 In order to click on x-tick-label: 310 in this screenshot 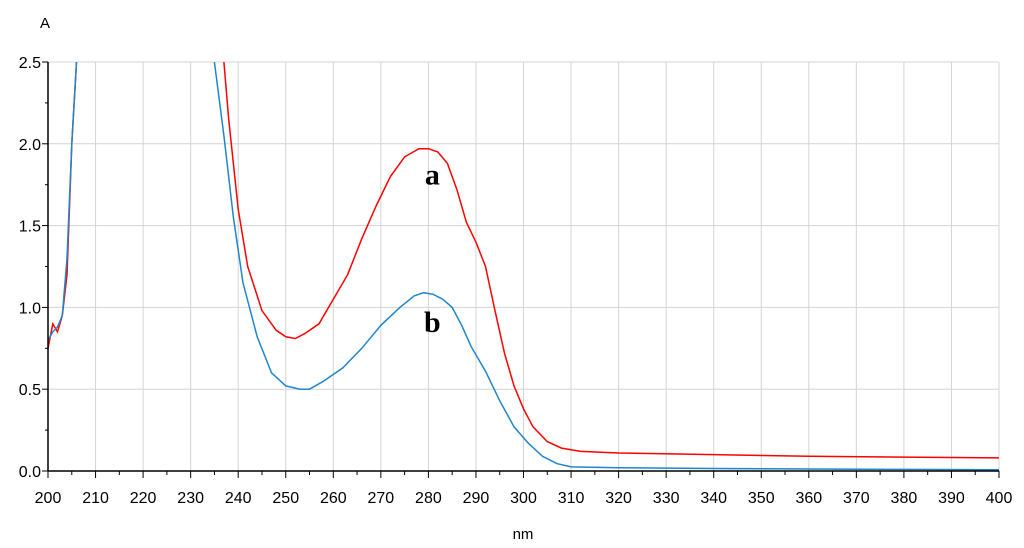, I will do `click(571, 498)`.